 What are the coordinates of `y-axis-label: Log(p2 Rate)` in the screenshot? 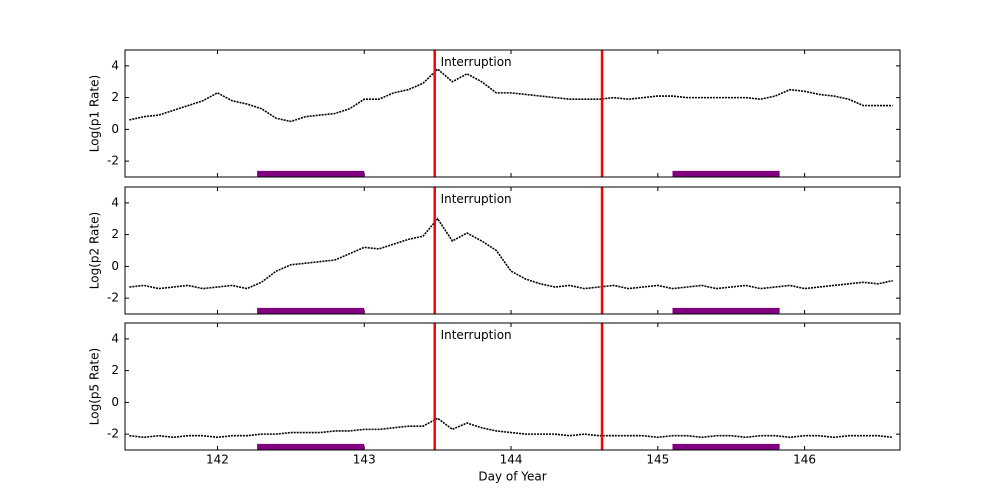 It's located at (95, 250).